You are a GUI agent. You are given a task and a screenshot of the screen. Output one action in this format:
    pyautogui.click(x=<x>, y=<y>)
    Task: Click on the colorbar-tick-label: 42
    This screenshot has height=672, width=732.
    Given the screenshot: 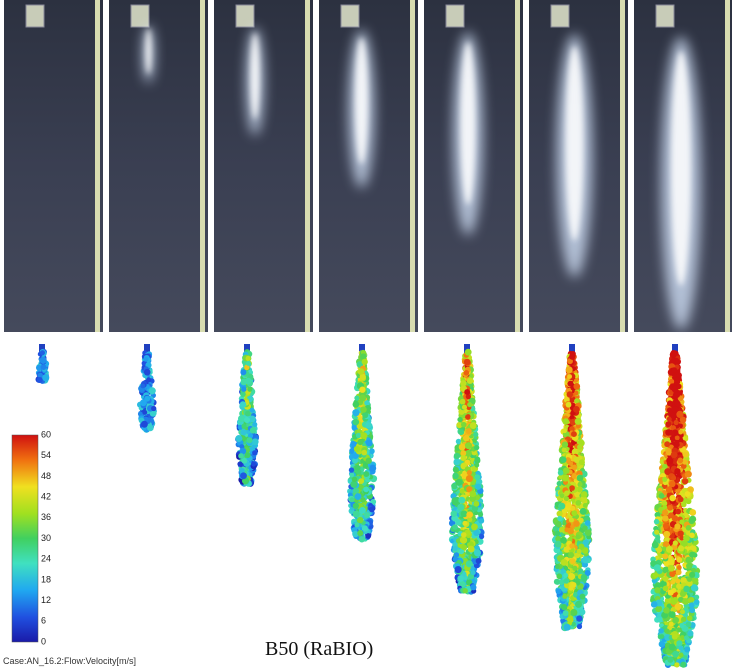 What is the action you would take?
    pyautogui.click(x=46, y=496)
    